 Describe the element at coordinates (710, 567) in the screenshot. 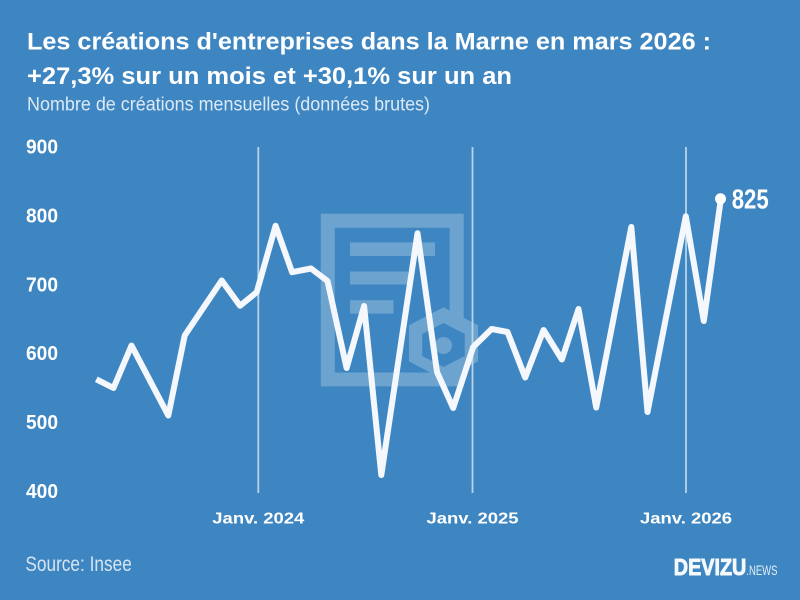

I see `svg-text: DEVIZU` at that location.